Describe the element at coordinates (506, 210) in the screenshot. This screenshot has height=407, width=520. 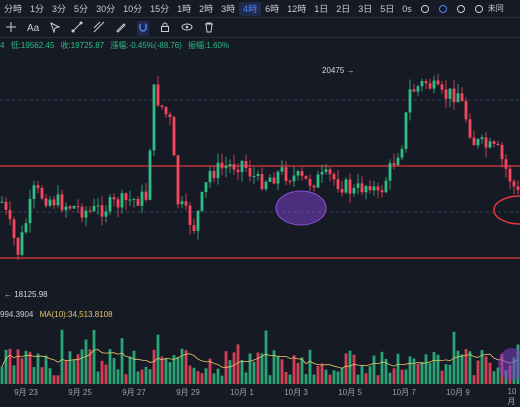
I see `marker-ellipse` at that location.